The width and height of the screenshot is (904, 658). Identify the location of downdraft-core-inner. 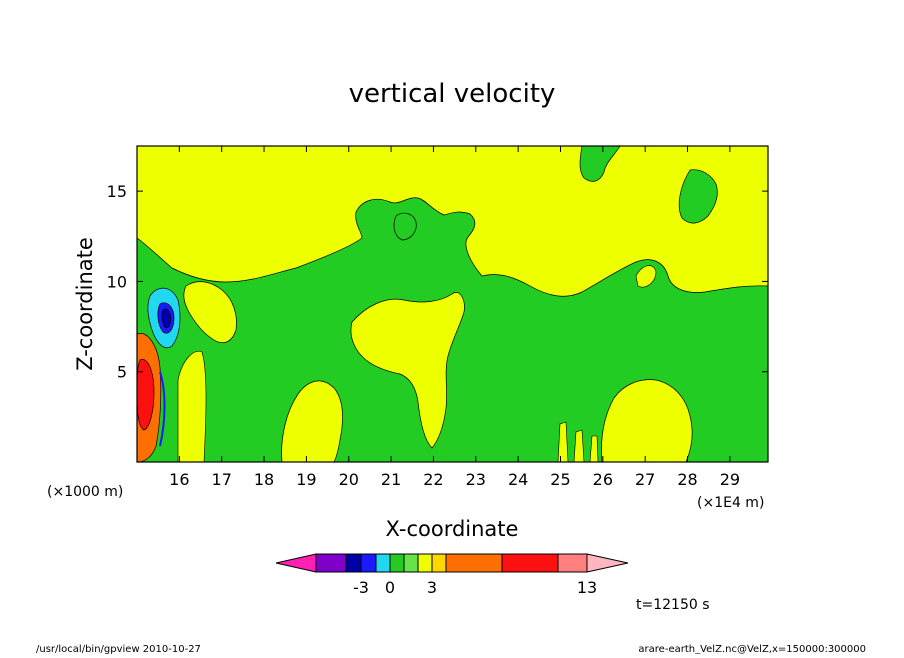
(166, 318).